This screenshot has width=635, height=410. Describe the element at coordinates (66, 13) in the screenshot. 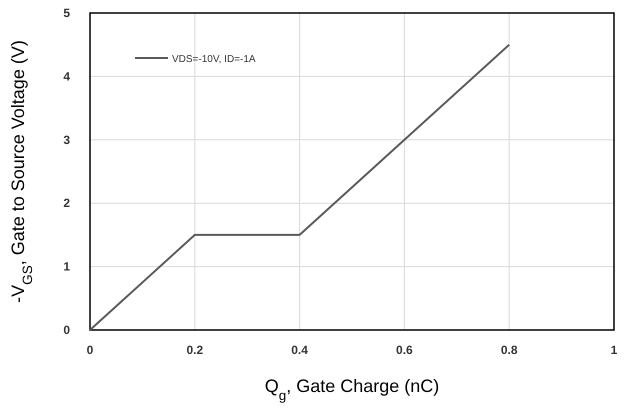

I see `y-tick-label: 5` at that location.